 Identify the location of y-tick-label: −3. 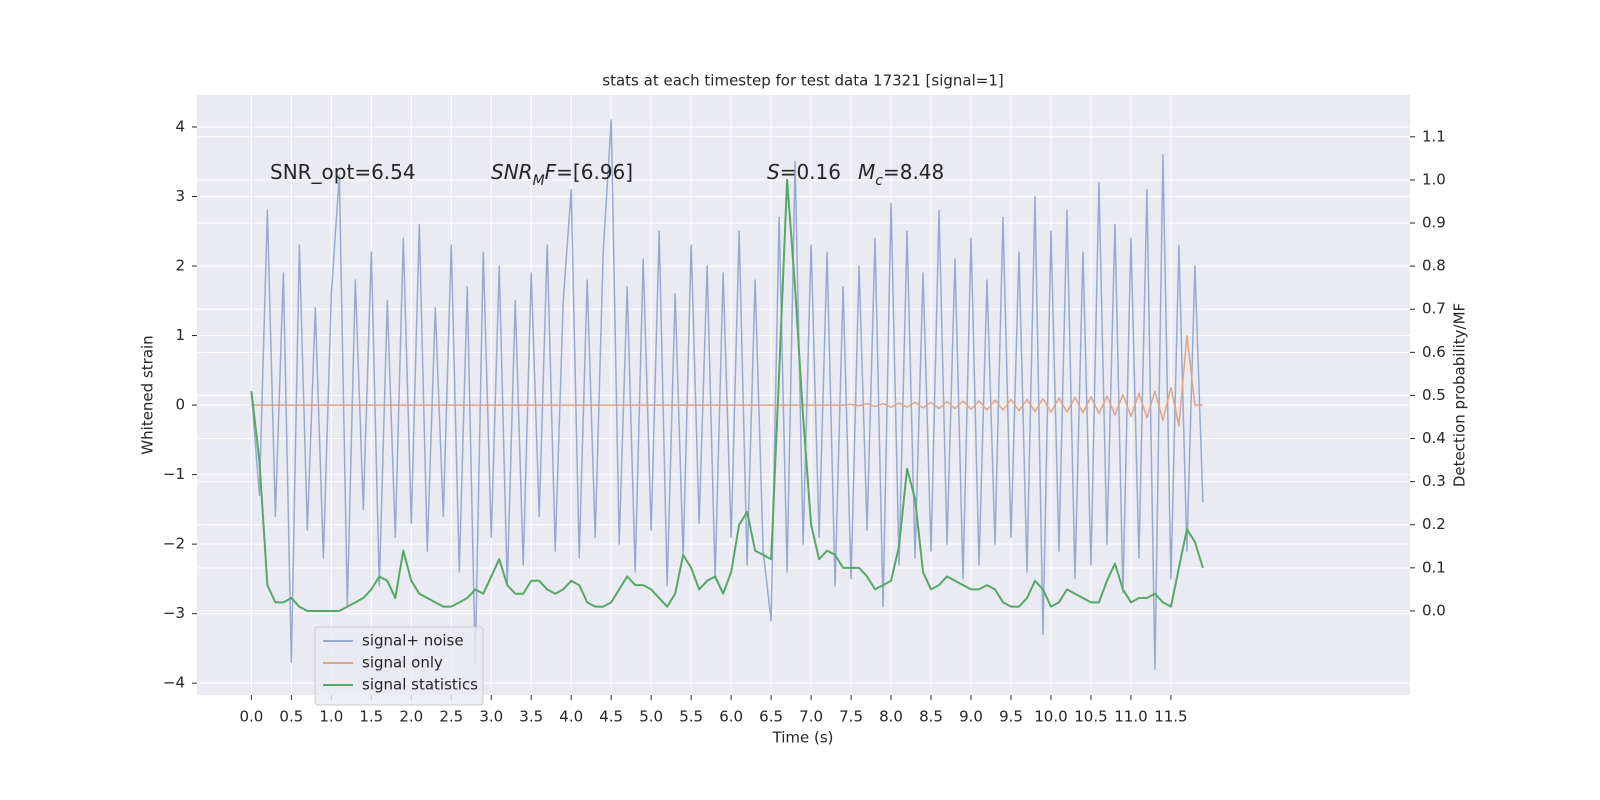
(174, 613).